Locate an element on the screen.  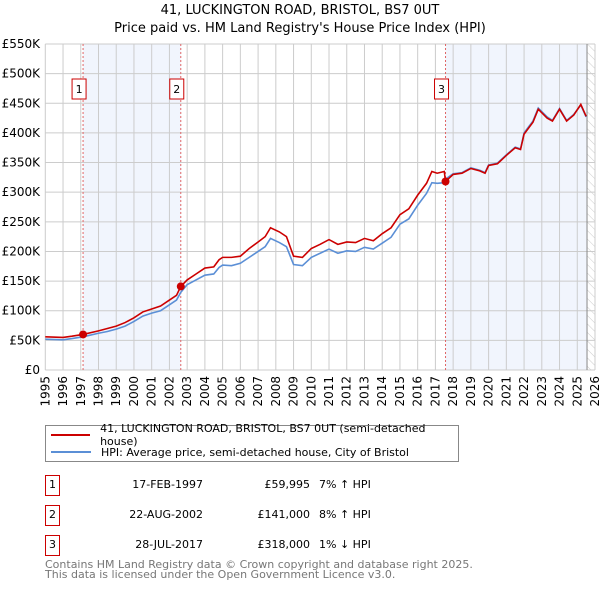
sale-number-badge: 3 is located at coordinates (52, 545).